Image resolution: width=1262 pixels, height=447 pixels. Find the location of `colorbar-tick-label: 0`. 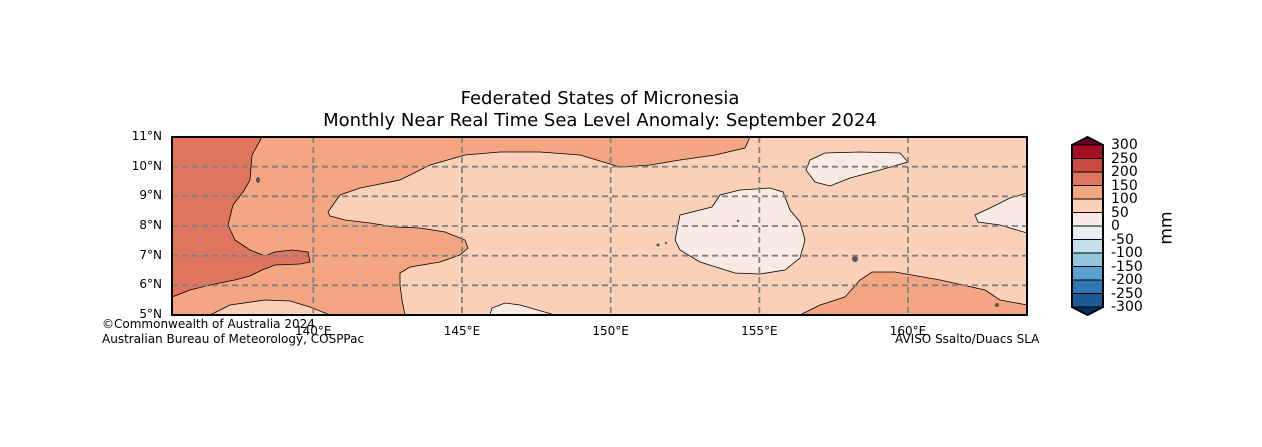

colorbar-tick-label: 0 is located at coordinates (1115, 226).